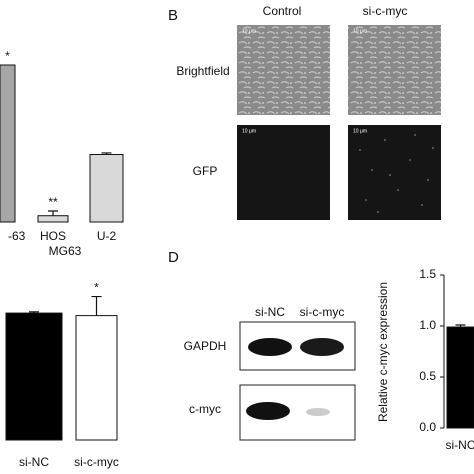 This screenshot has width=474, height=474. I want to click on x-tick-label: U-2, so click(107, 236).